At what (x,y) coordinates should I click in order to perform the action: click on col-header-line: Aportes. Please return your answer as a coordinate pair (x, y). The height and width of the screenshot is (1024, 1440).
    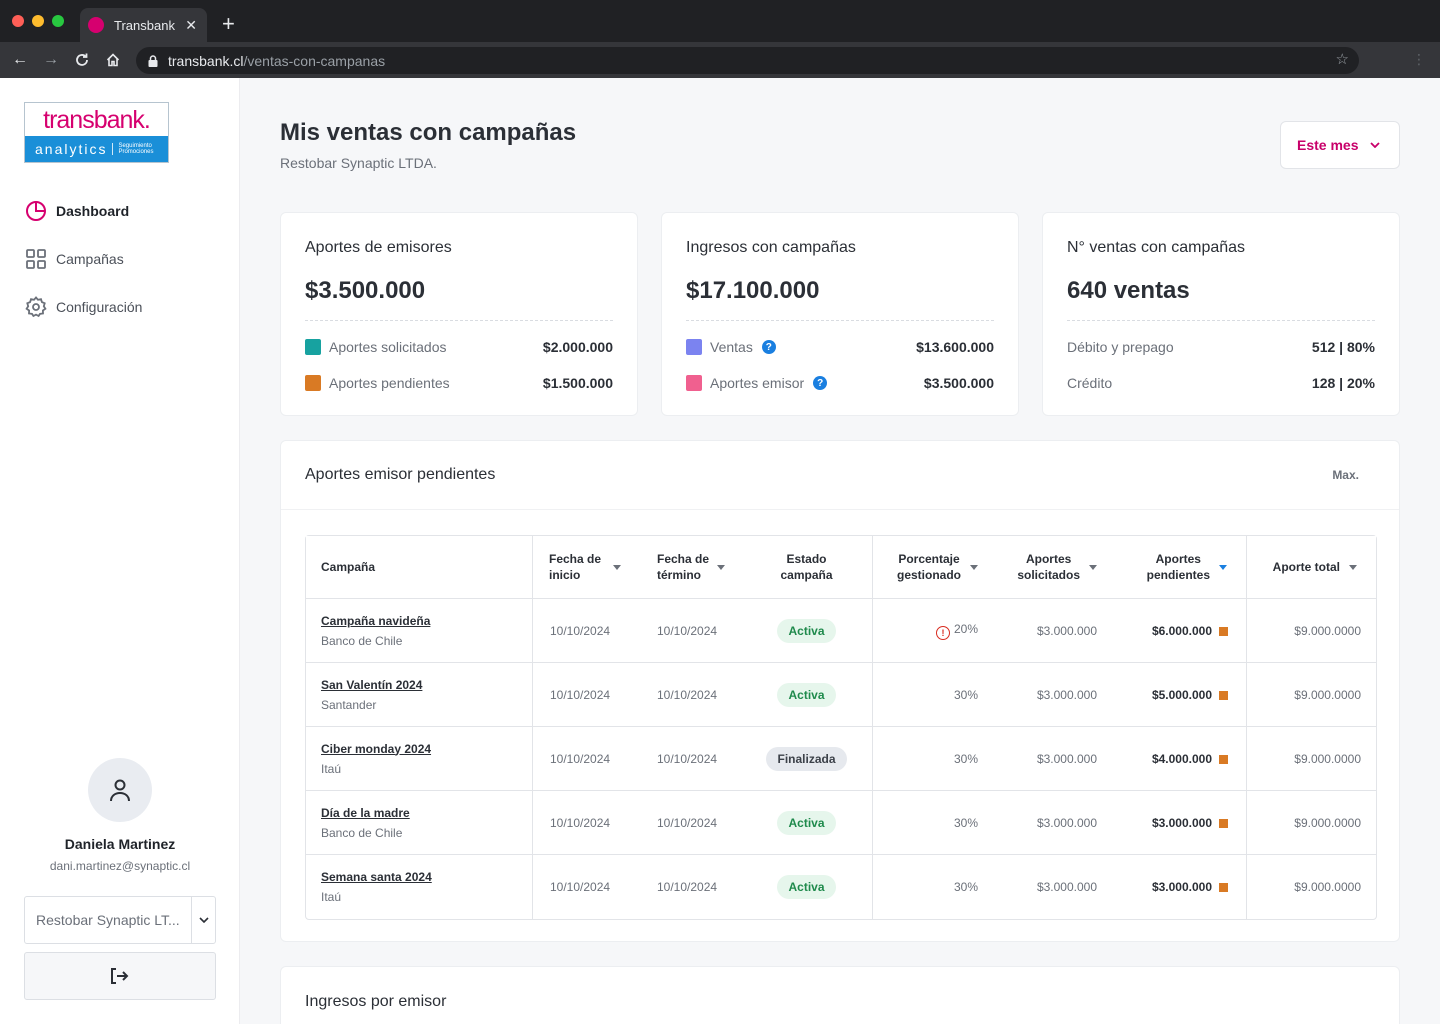
    Looking at the image, I should click on (1178, 559).